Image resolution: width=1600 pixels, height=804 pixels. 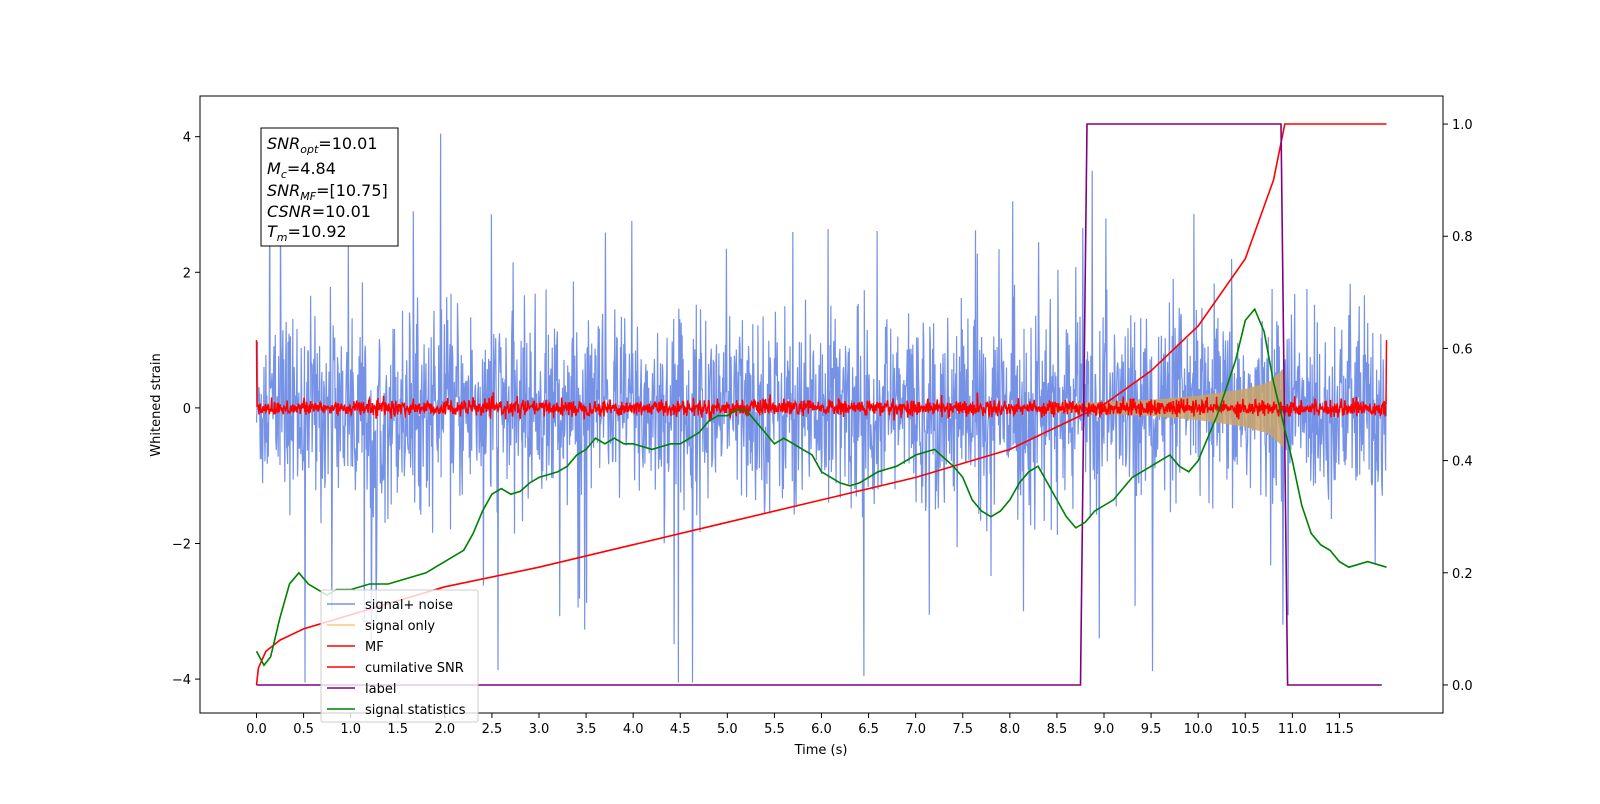 I want to click on legend-label: cumilative SNR, so click(x=414, y=668).